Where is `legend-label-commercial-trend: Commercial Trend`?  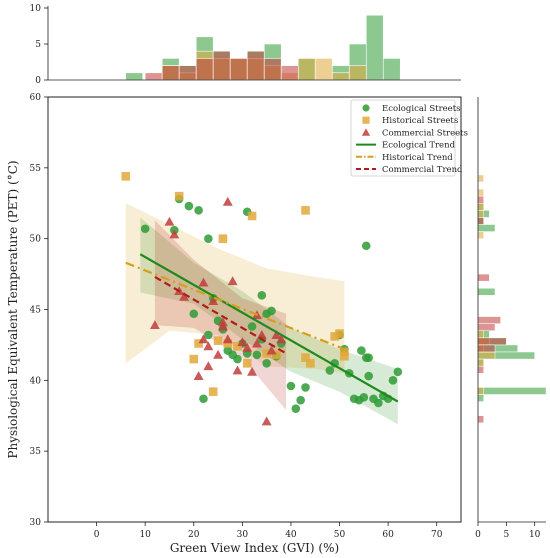 legend-label-commercial-trend: Commercial Trend is located at coordinates (422, 170).